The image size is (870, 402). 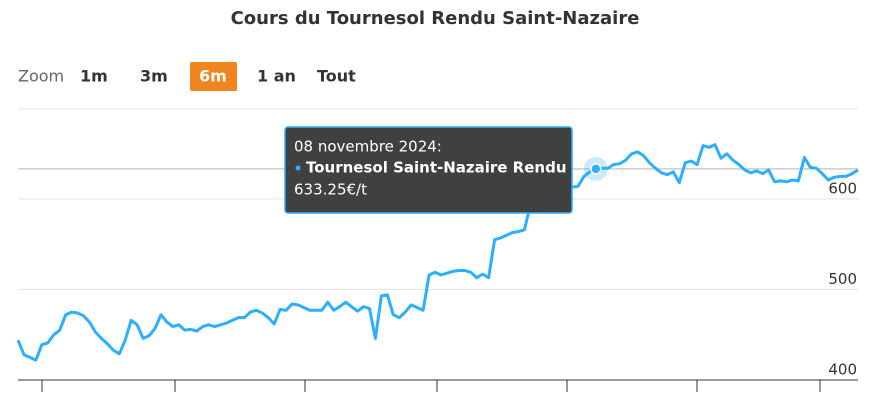 I want to click on chart-title: Cours du Tournesol Rendu Saint-Nazaire, so click(x=435, y=18).